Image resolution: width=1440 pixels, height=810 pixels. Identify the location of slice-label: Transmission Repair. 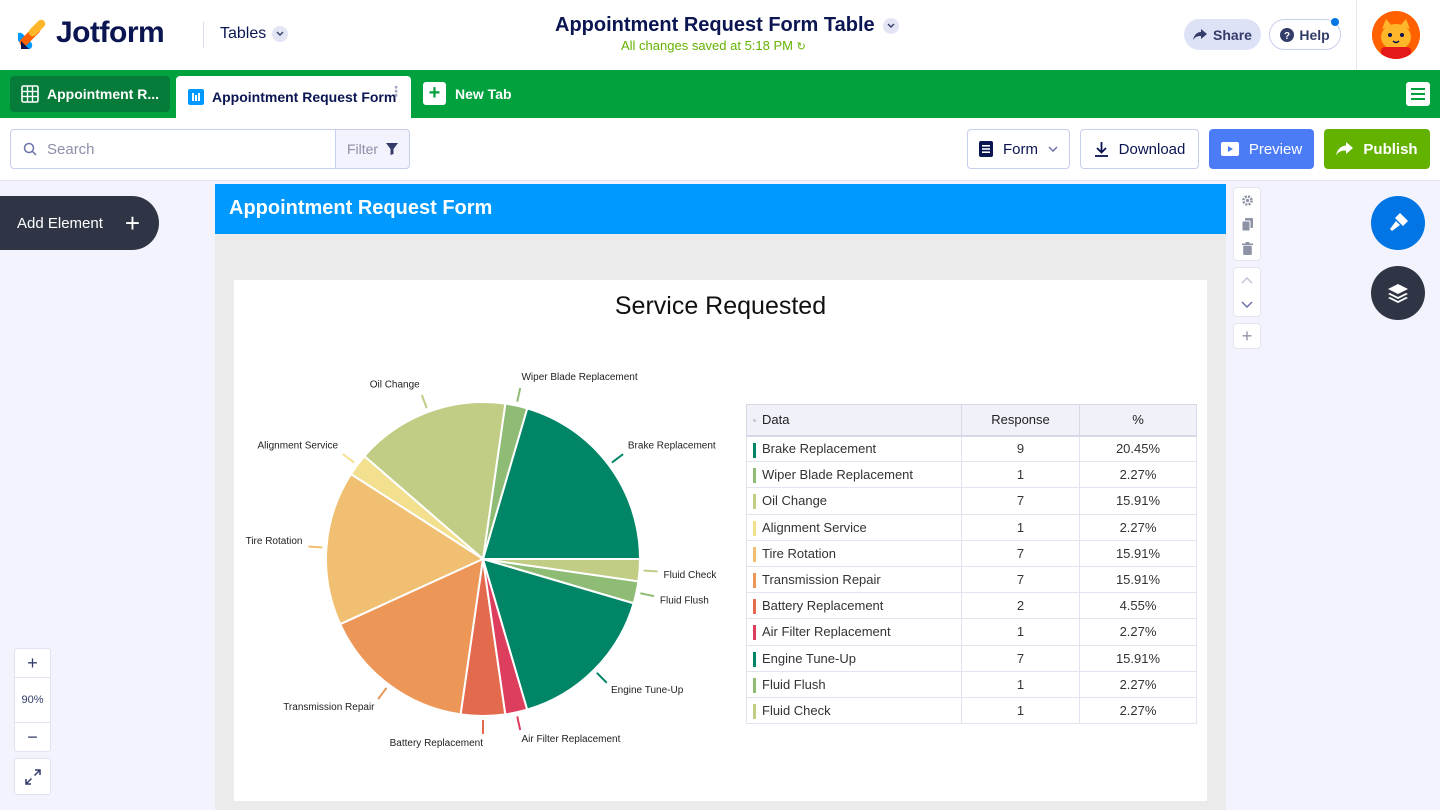
(329, 707).